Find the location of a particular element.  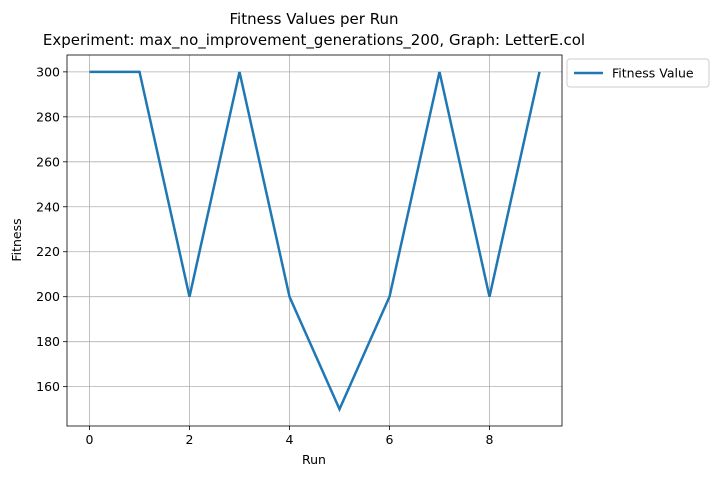

y-tick-label: 160 is located at coordinates (48, 386).